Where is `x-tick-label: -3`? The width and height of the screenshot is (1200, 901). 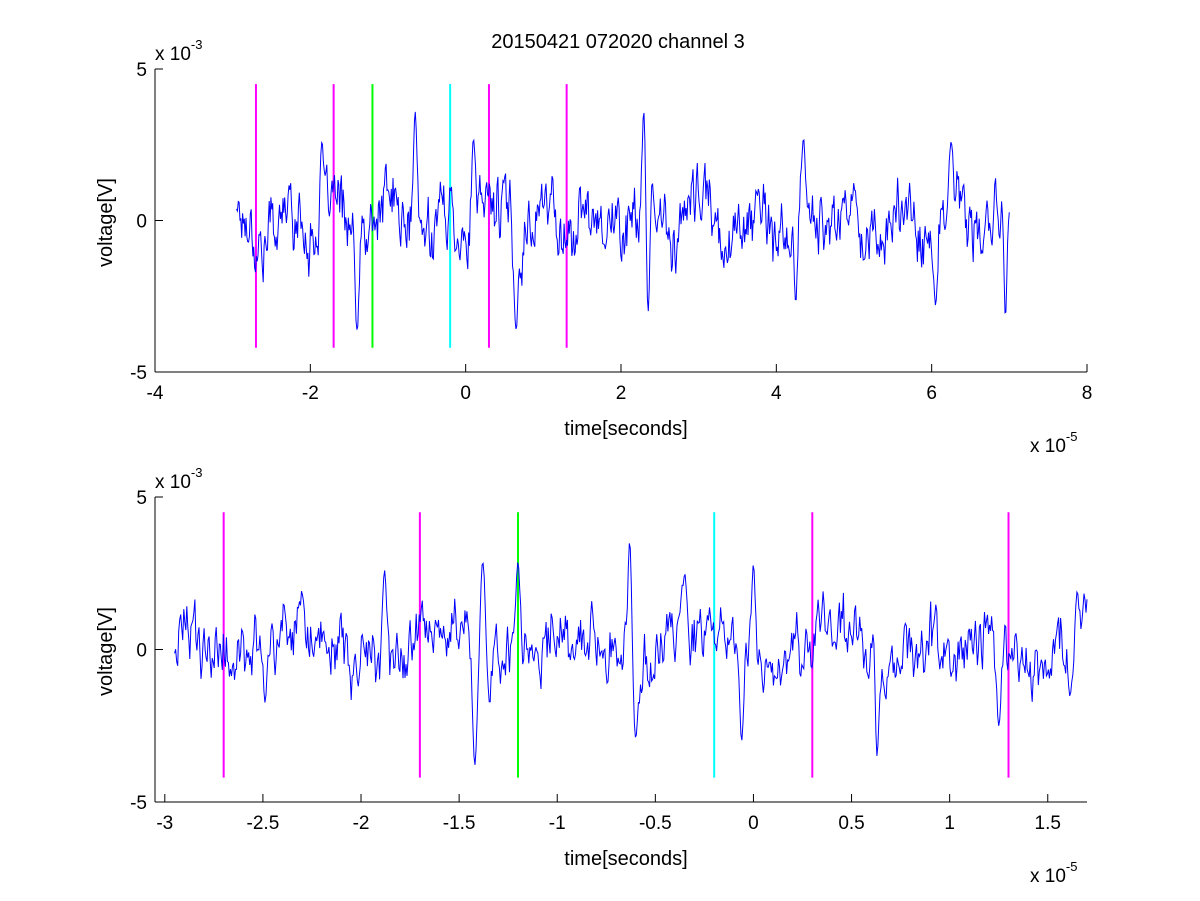 x-tick-label: -3 is located at coordinates (164, 823).